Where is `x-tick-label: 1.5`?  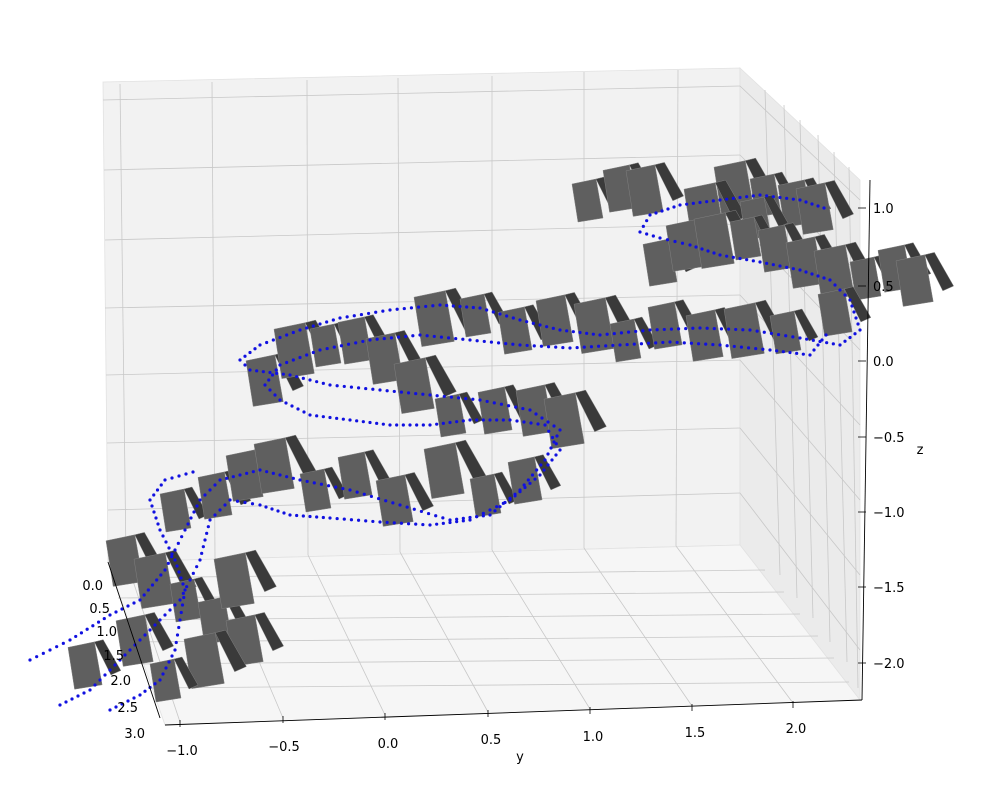
x-tick-label: 1.5 is located at coordinates (113, 656).